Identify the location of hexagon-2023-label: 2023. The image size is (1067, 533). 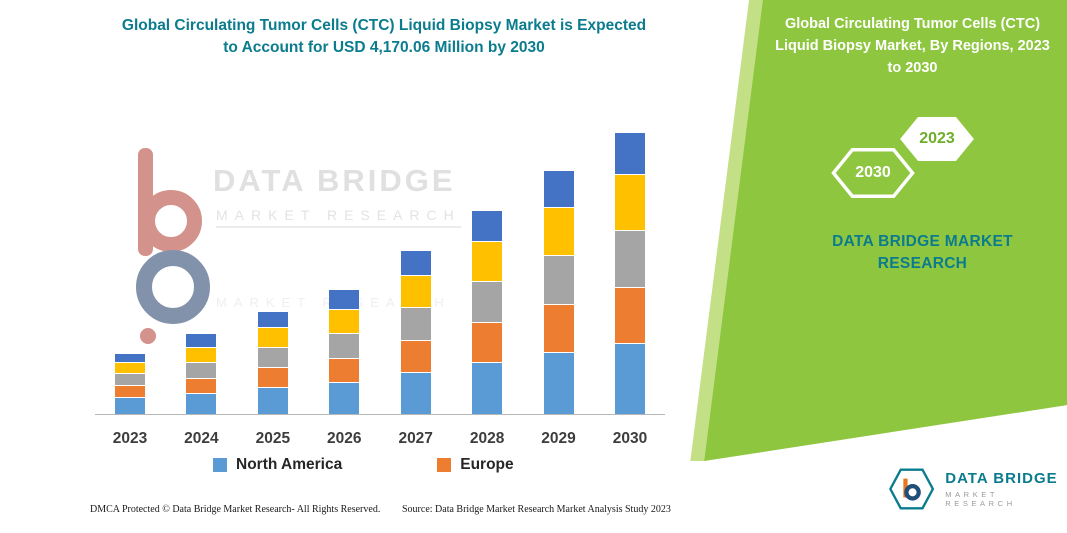
(937, 138).